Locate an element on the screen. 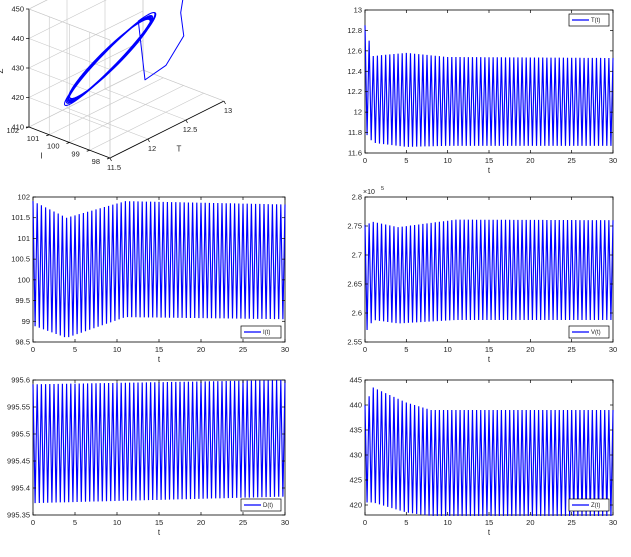  y-tick-label: 12.6 is located at coordinates (354, 50).